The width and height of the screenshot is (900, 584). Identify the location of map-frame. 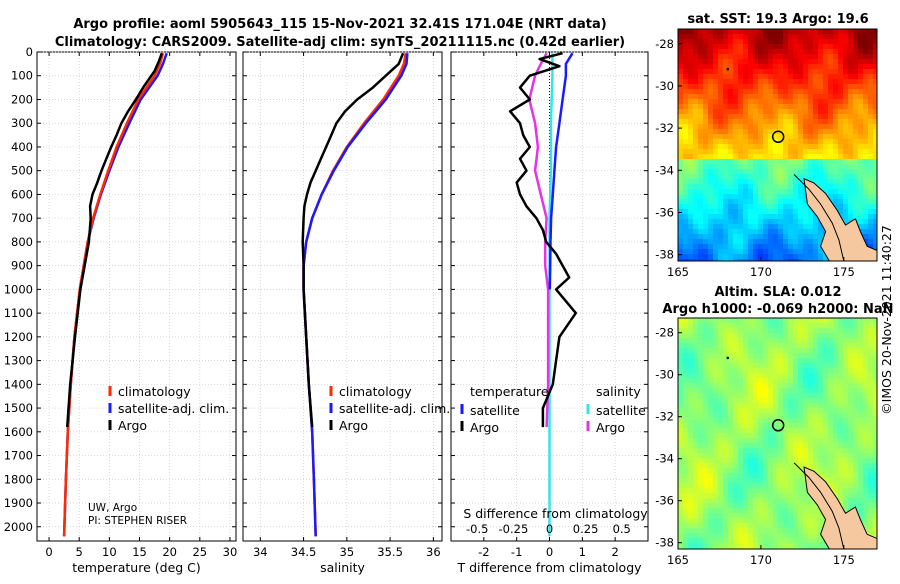
(777, 145).